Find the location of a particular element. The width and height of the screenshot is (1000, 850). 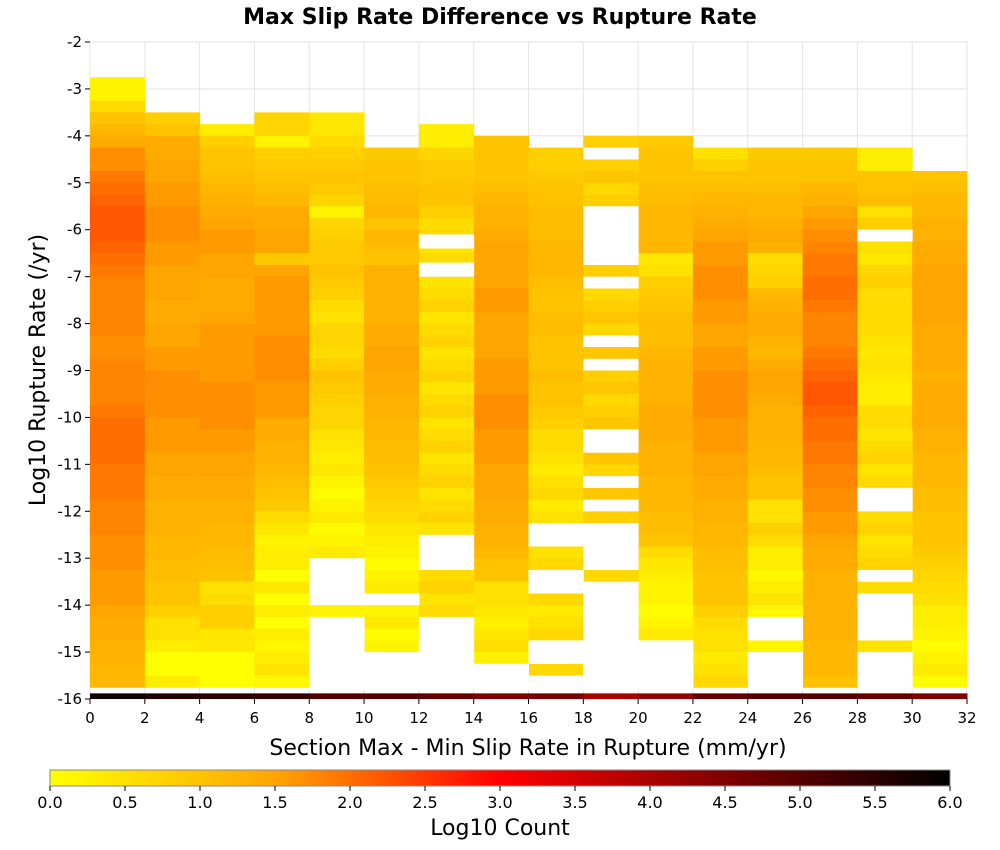

colorbar-tick-label: 2.5 is located at coordinates (424, 802).